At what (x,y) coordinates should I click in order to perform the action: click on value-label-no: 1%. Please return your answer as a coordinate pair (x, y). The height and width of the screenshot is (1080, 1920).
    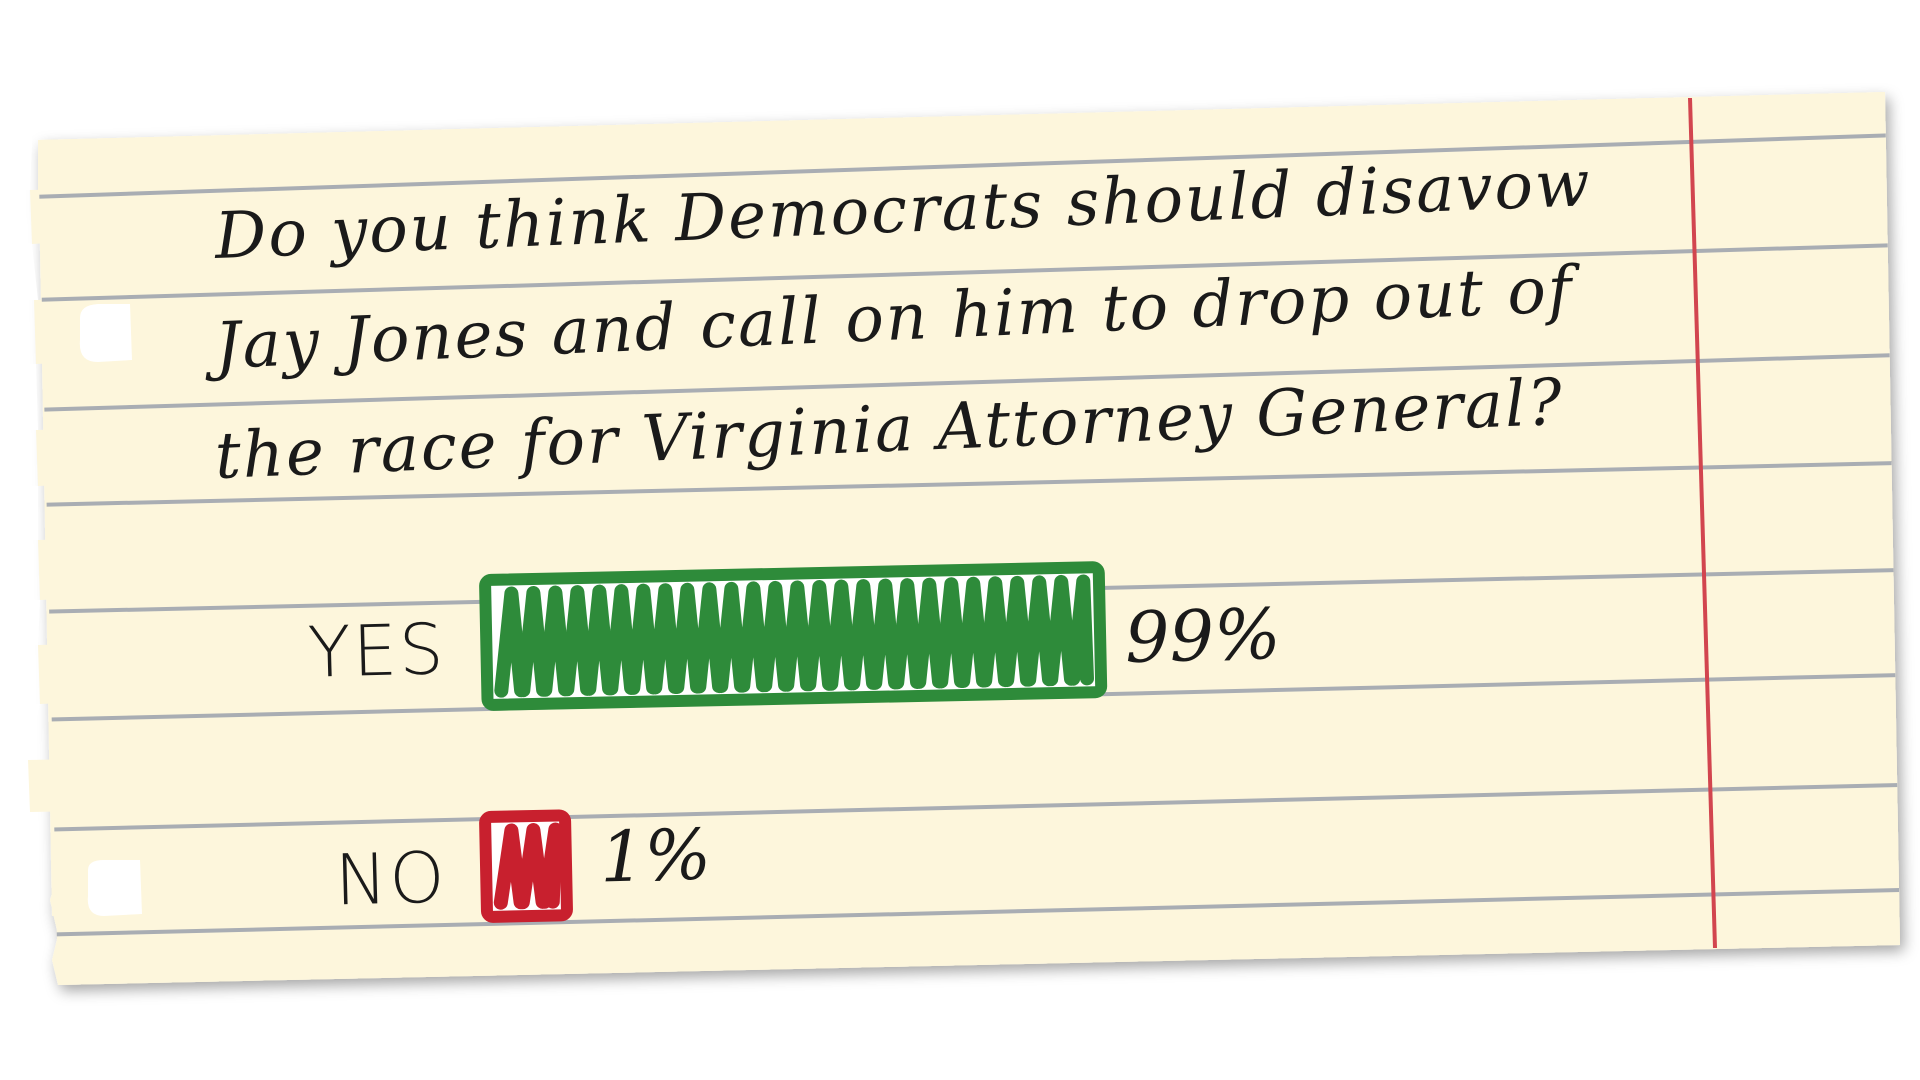
    Looking at the image, I should click on (655, 856).